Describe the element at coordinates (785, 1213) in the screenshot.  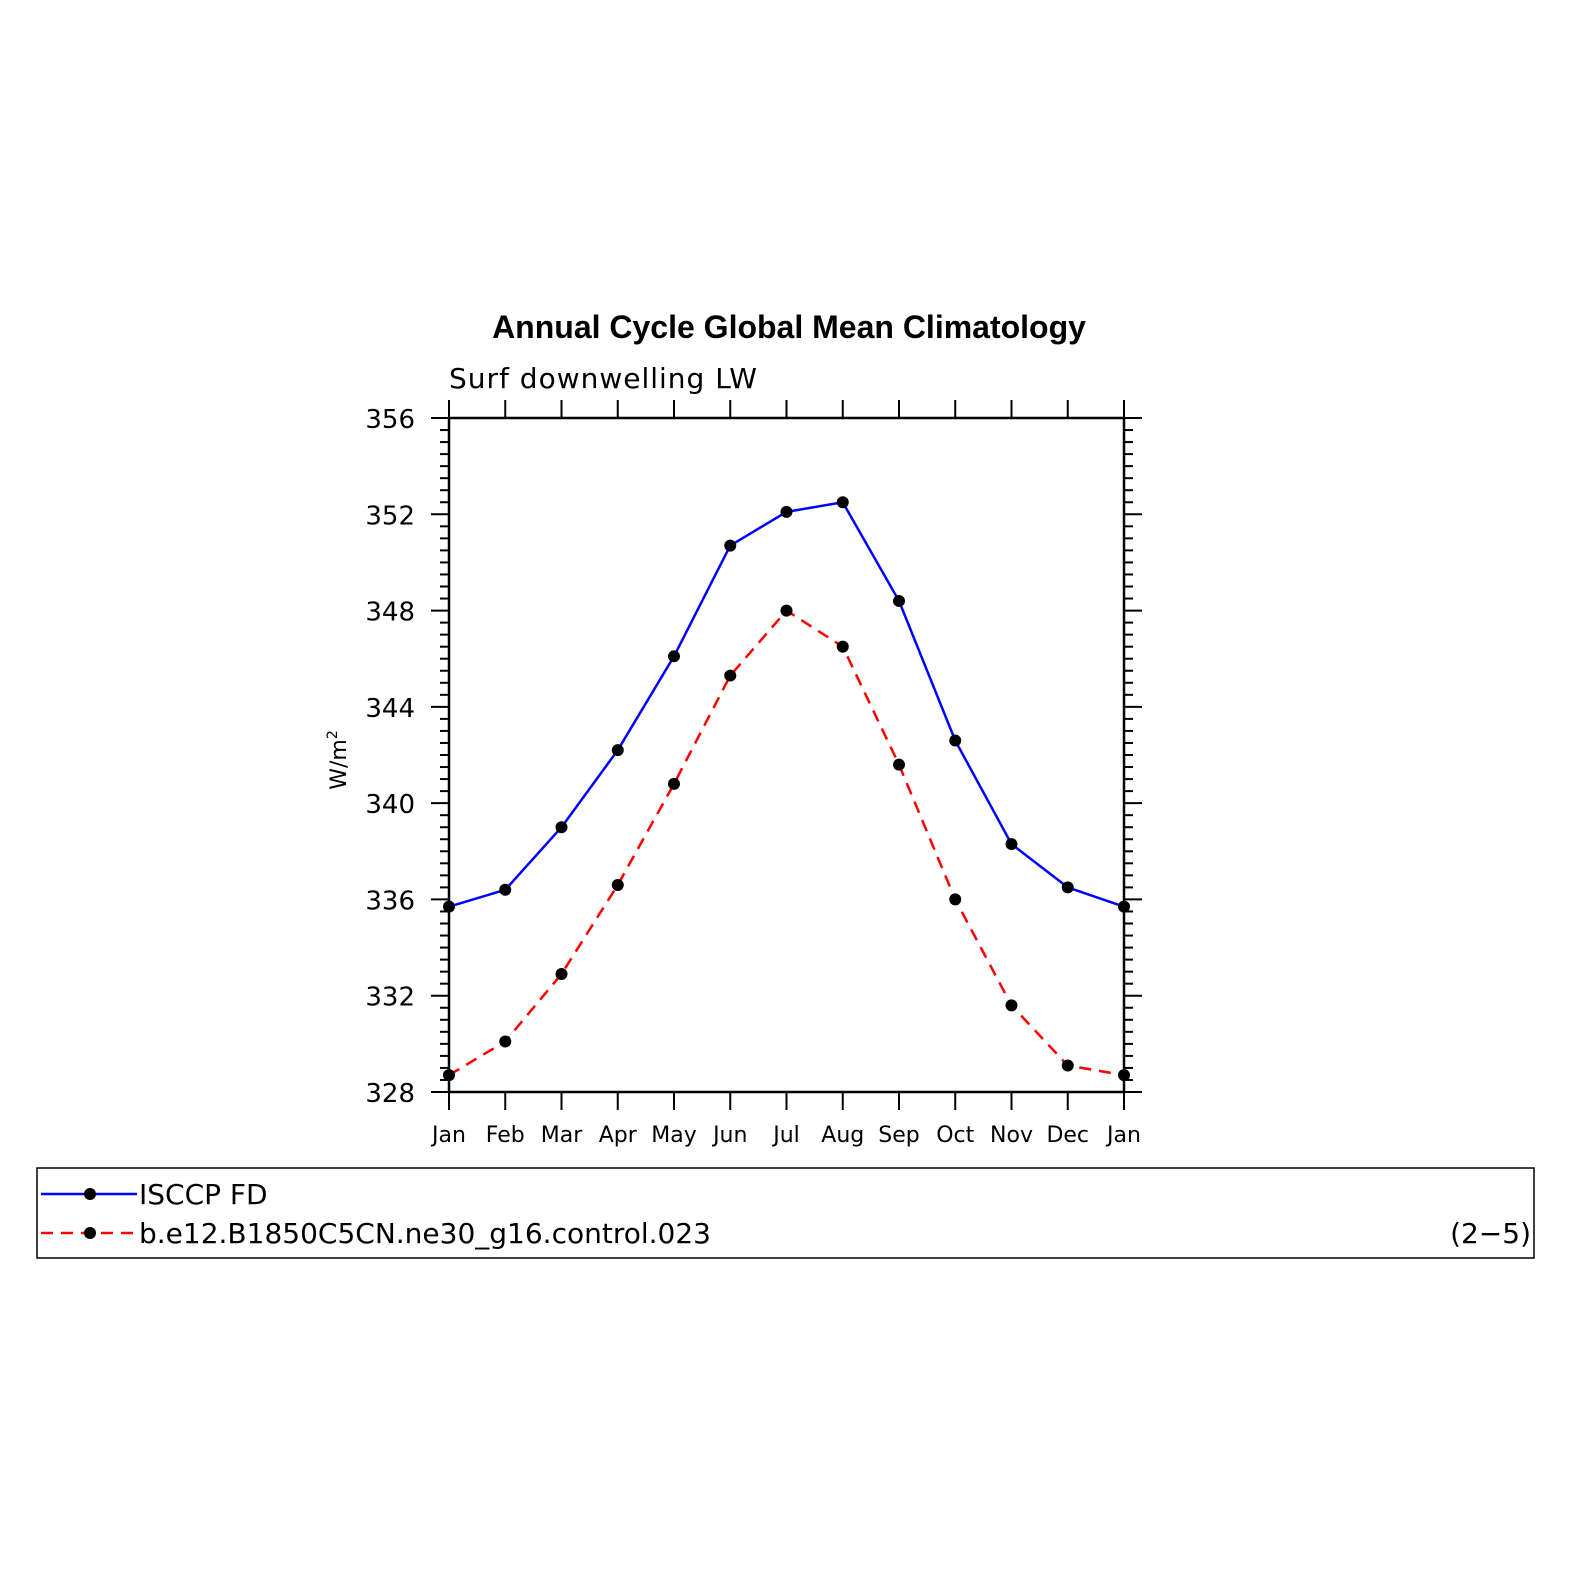
I see `legend-box` at that location.